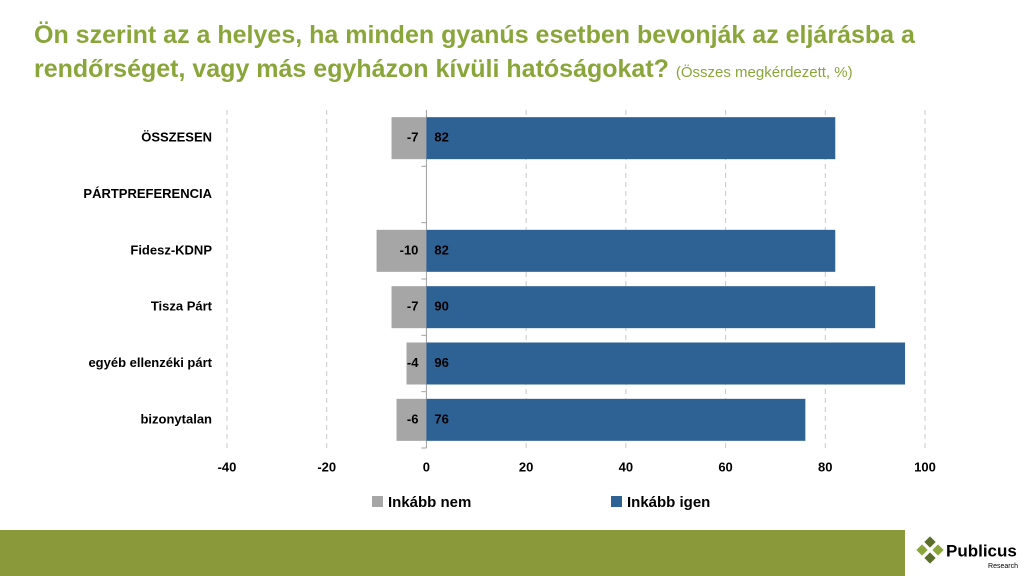 The image size is (1024, 576). Describe the element at coordinates (441, 362) in the screenshot. I see `data-label: 96` at that location.